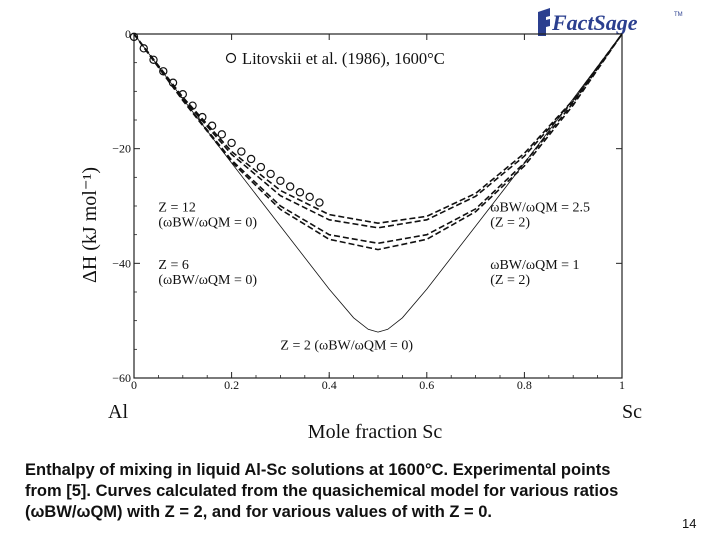 The height and width of the screenshot is (540, 720). What do you see at coordinates (121, 263) in the screenshot?
I see `y-tick-label: −40` at bounding box center [121, 263].